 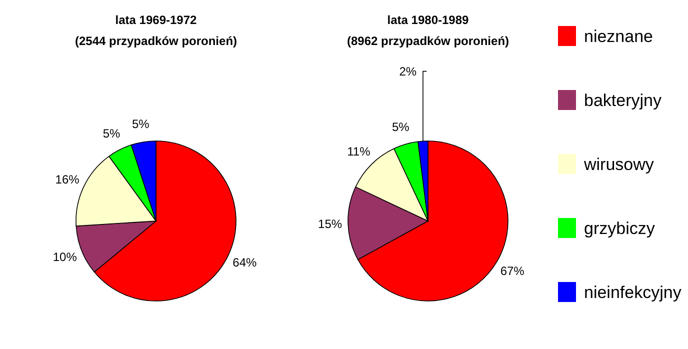 I want to click on data-label: 64%, so click(x=245, y=263).